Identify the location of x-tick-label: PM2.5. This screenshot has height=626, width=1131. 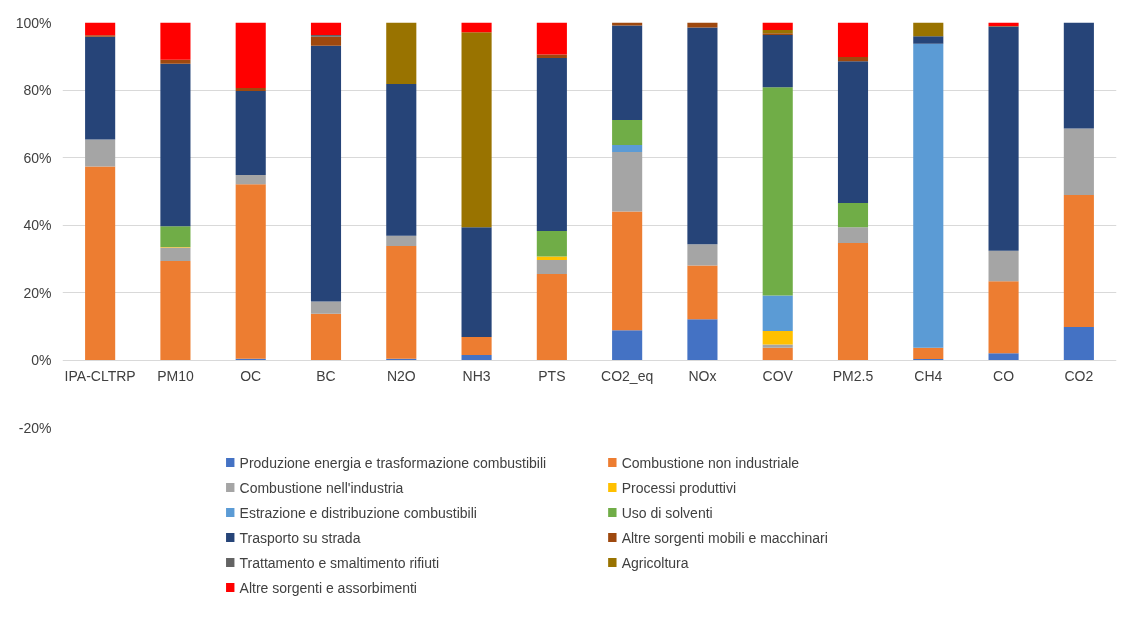
(853, 376).